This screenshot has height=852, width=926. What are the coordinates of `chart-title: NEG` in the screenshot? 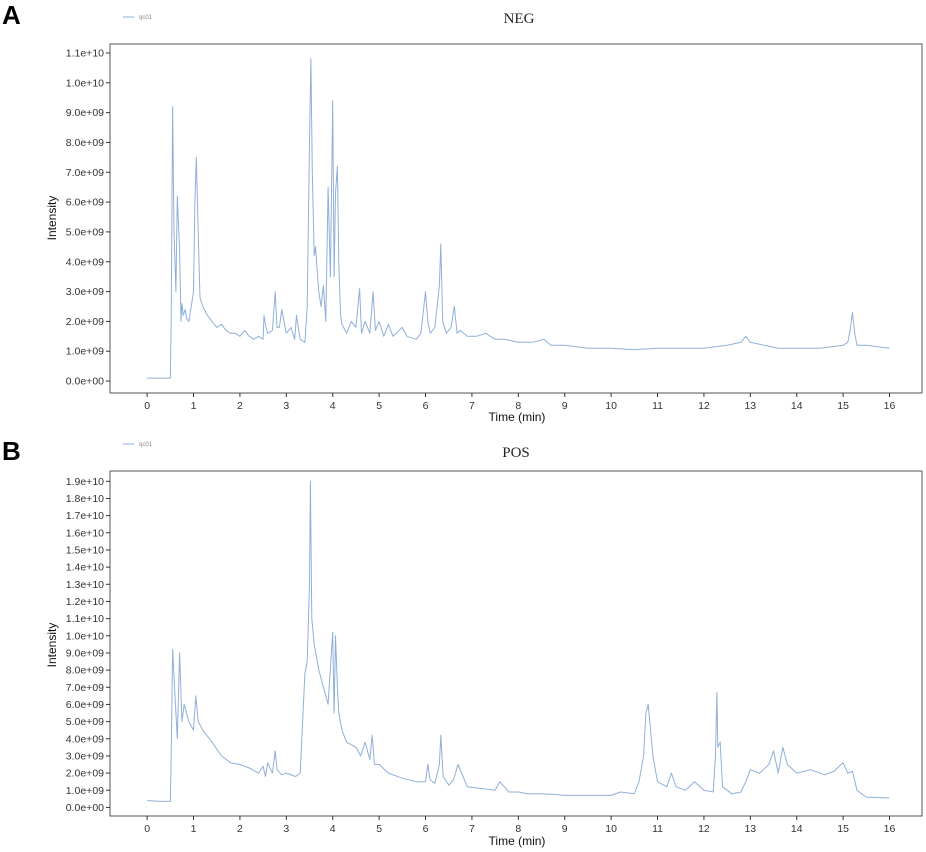 It's located at (519, 19).